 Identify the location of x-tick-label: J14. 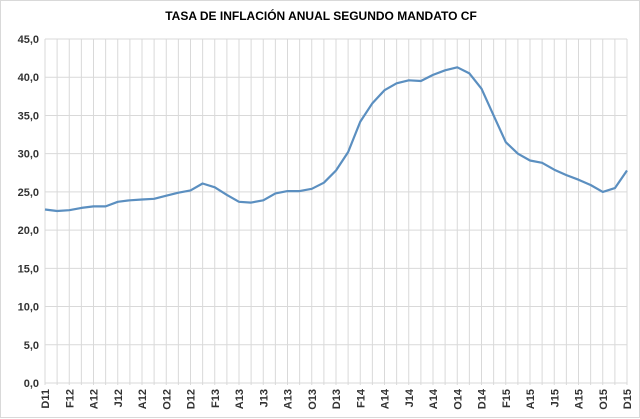
(410, 397).